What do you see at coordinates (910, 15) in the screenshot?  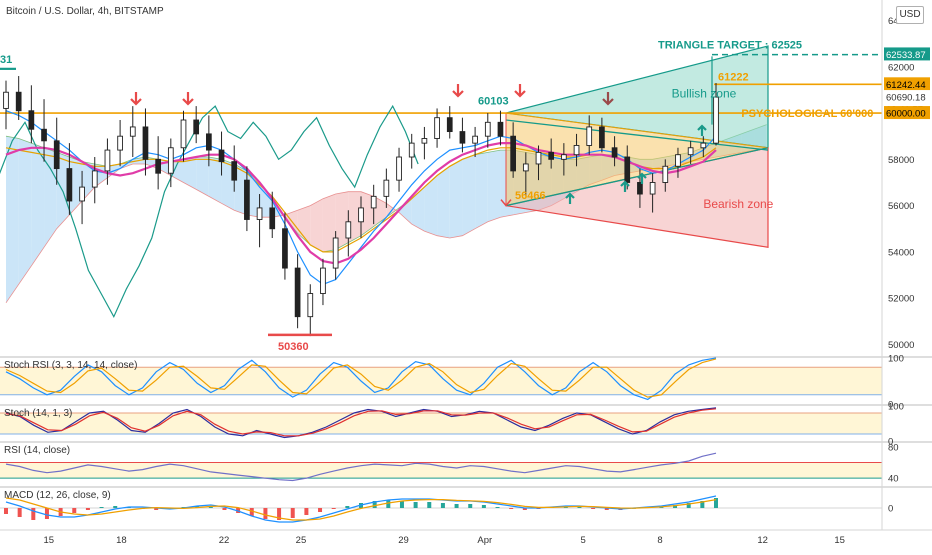 I see `currency-button: USD` at bounding box center [910, 15].